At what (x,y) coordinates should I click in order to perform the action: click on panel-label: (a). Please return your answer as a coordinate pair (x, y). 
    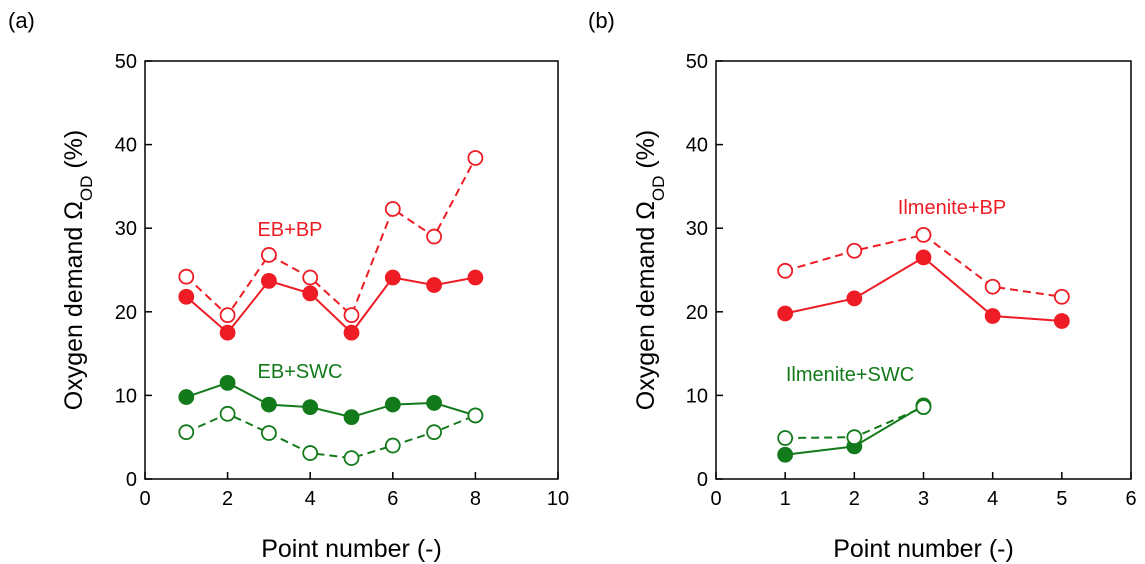
    Looking at the image, I should click on (21, 20).